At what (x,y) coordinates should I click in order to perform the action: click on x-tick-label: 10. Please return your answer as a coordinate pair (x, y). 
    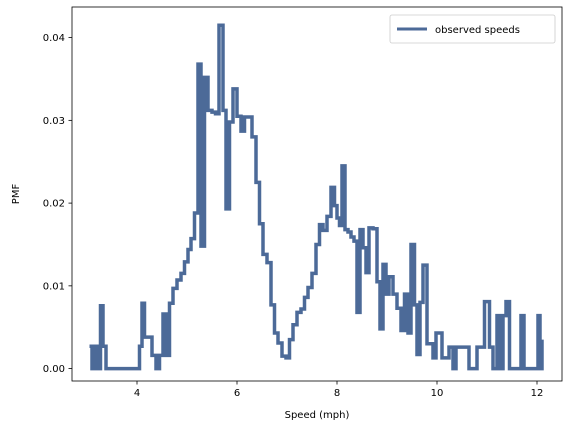
    Looking at the image, I should click on (437, 393).